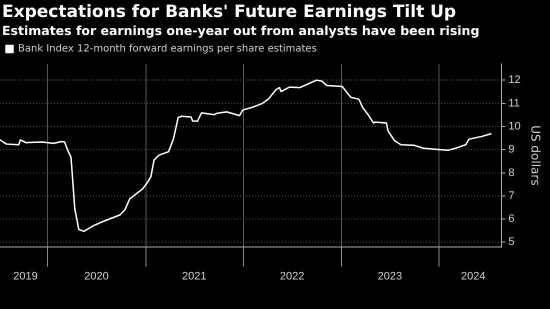 This screenshot has height=309, width=550. Describe the element at coordinates (511, 219) in the screenshot. I see `y-tick-label: 6` at that location.